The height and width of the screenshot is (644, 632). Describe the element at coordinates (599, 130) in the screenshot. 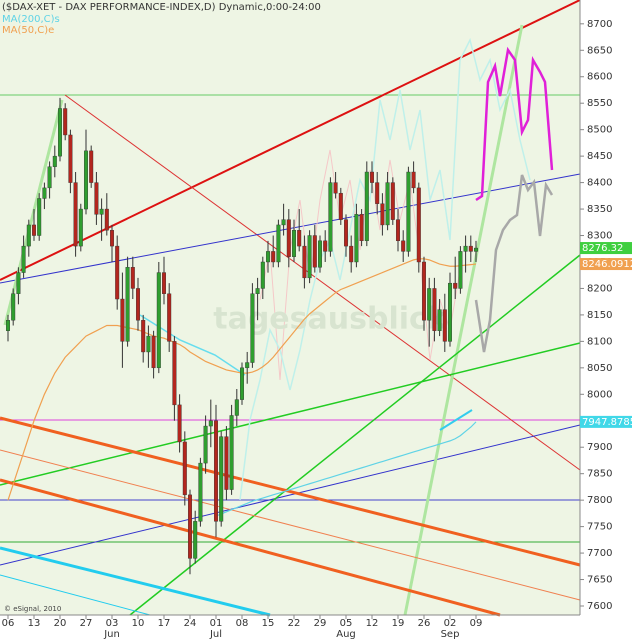

I see `y-tick-label: 8500` at that location.